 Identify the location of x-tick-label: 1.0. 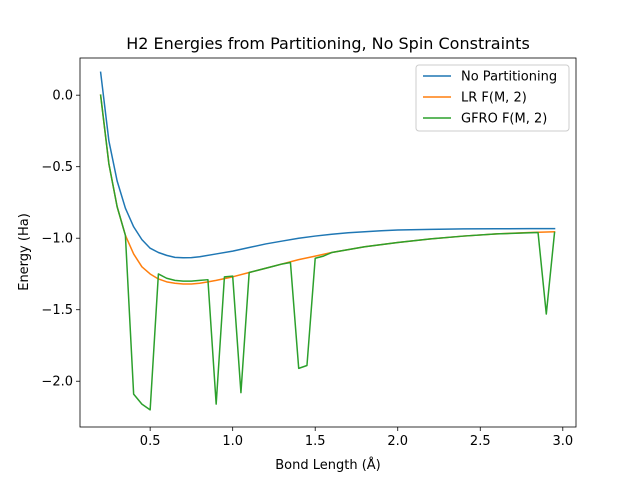
(232, 441).